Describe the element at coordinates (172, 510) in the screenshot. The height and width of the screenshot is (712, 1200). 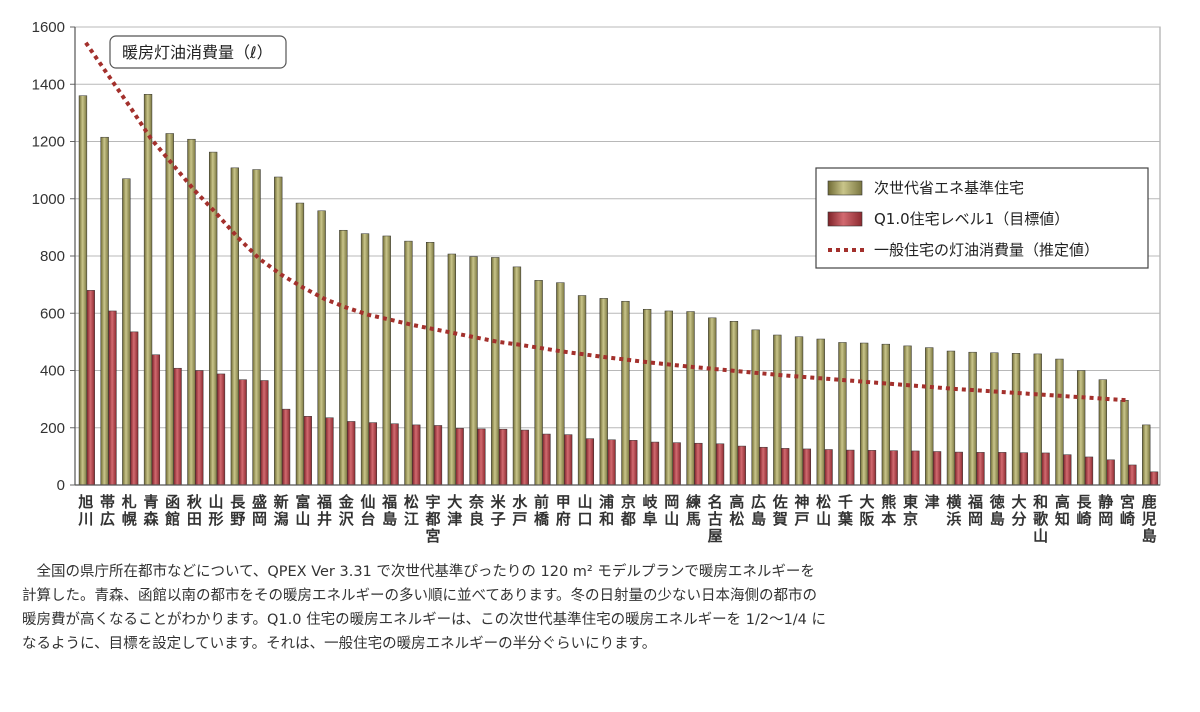
I see `x-category-label: 函館` at that location.